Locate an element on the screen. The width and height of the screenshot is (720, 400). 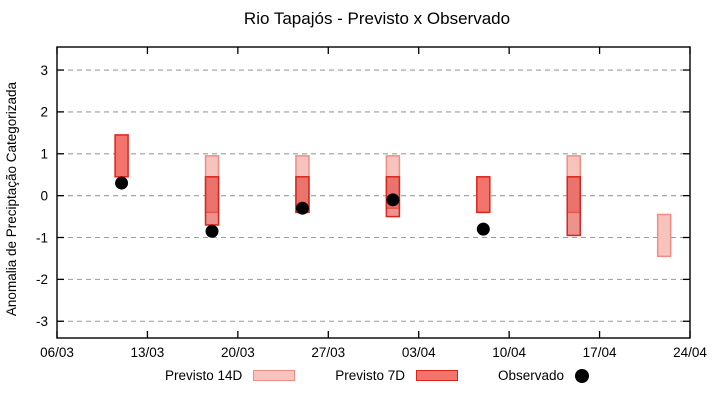
x-tick-label: 13/03 is located at coordinates (148, 352).